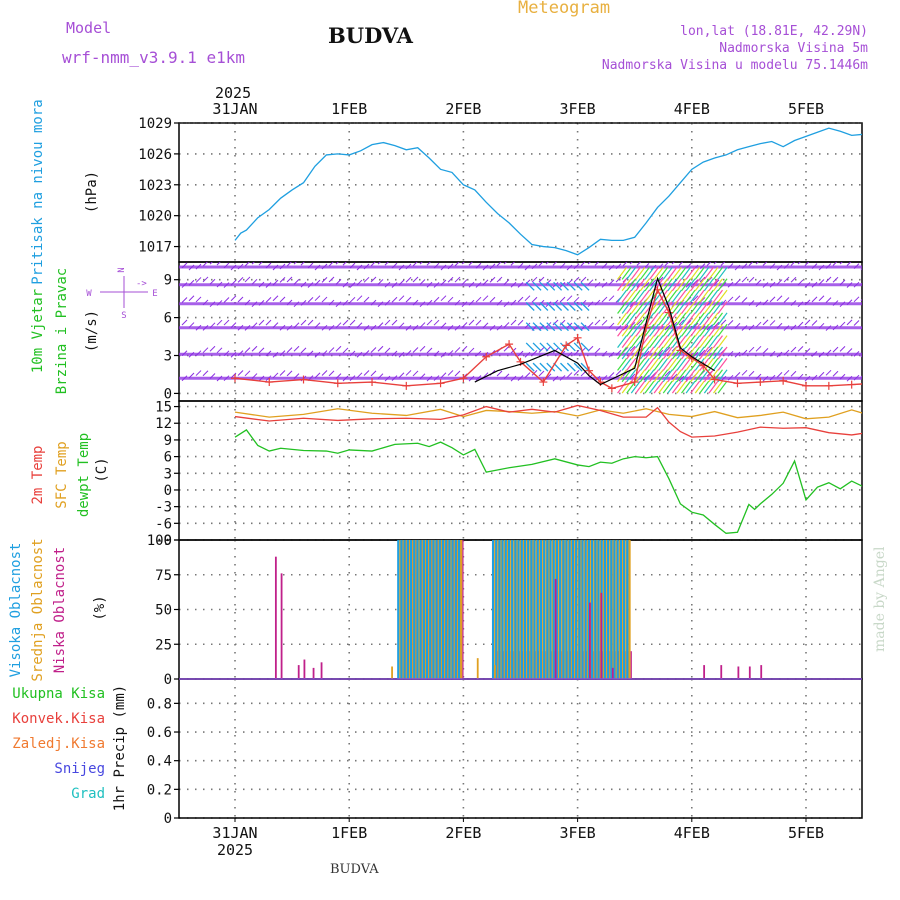  Describe the element at coordinates (16, 610) in the screenshot. I see `cloud-axis-title-high: Visoka Oblacnost` at that location.